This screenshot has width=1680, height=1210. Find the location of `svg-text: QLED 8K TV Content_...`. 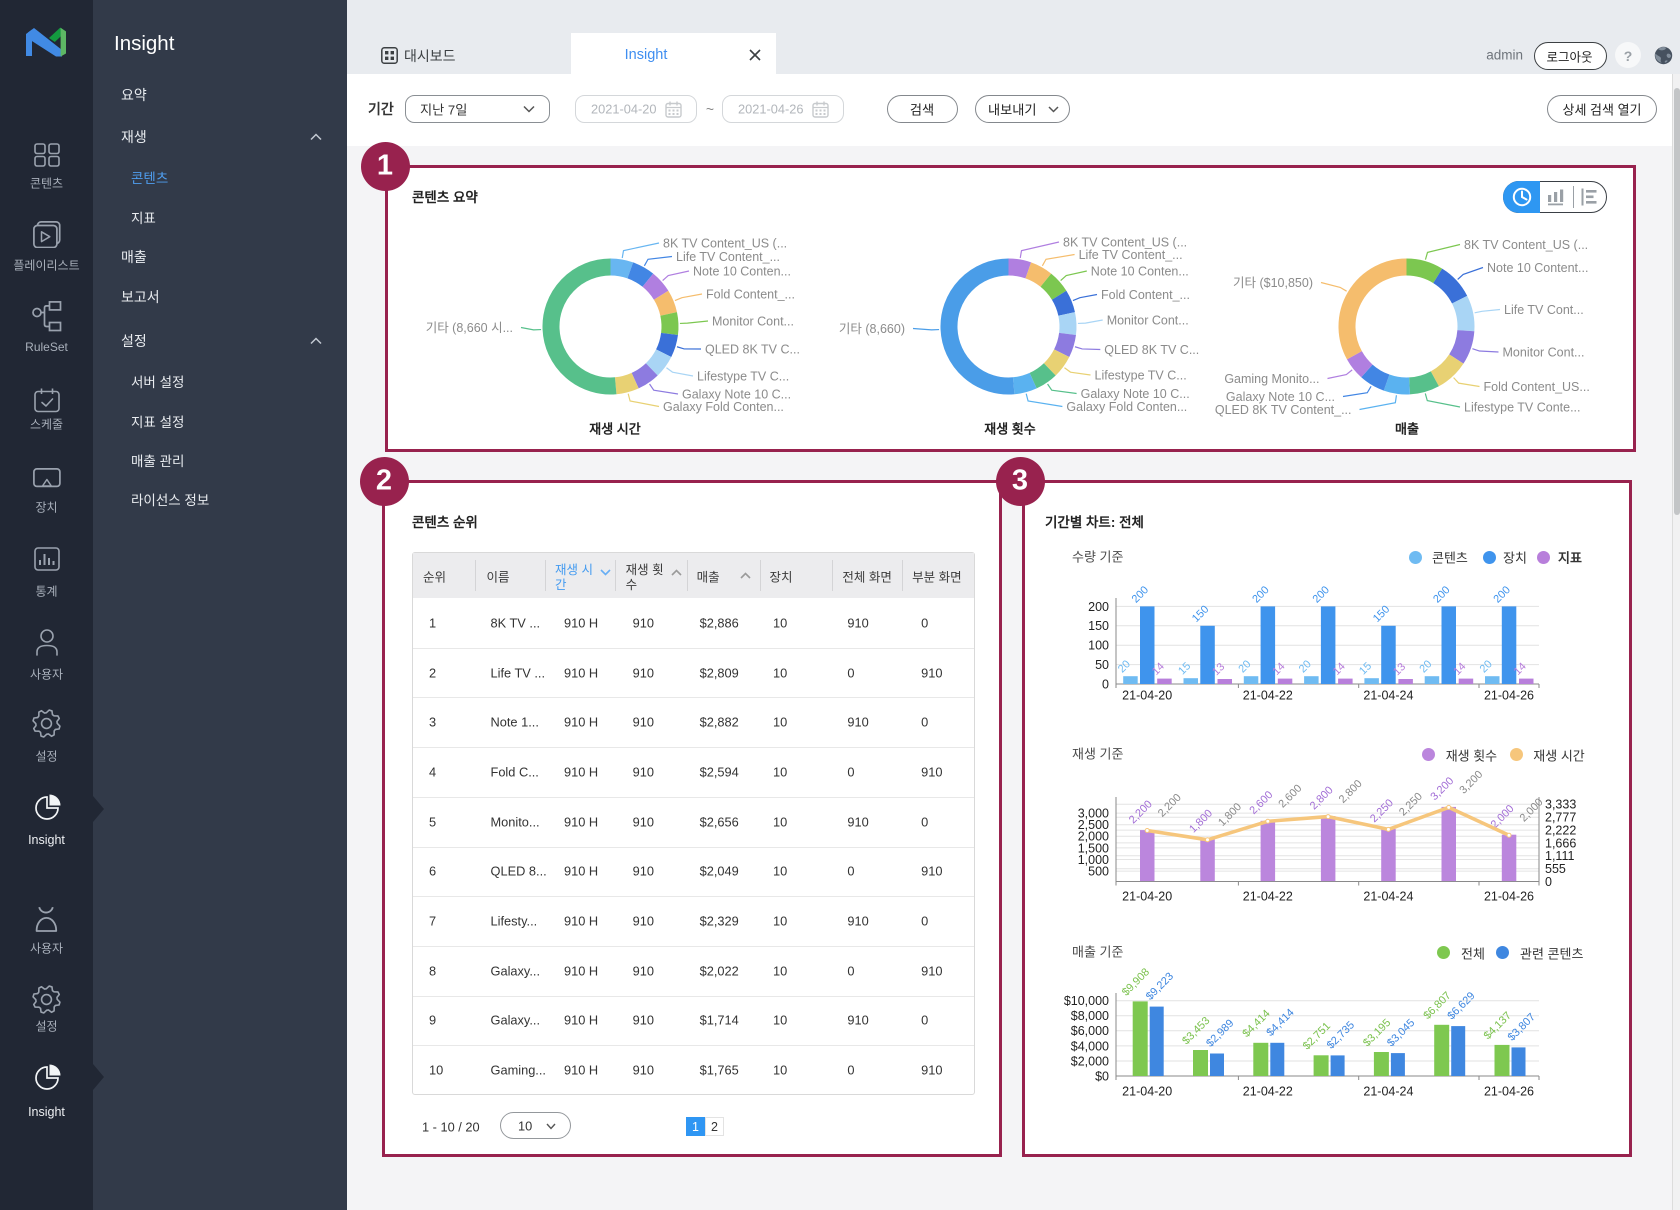

svg-text: QLED 8K TV Content_... is located at coordinates (1283, 410).